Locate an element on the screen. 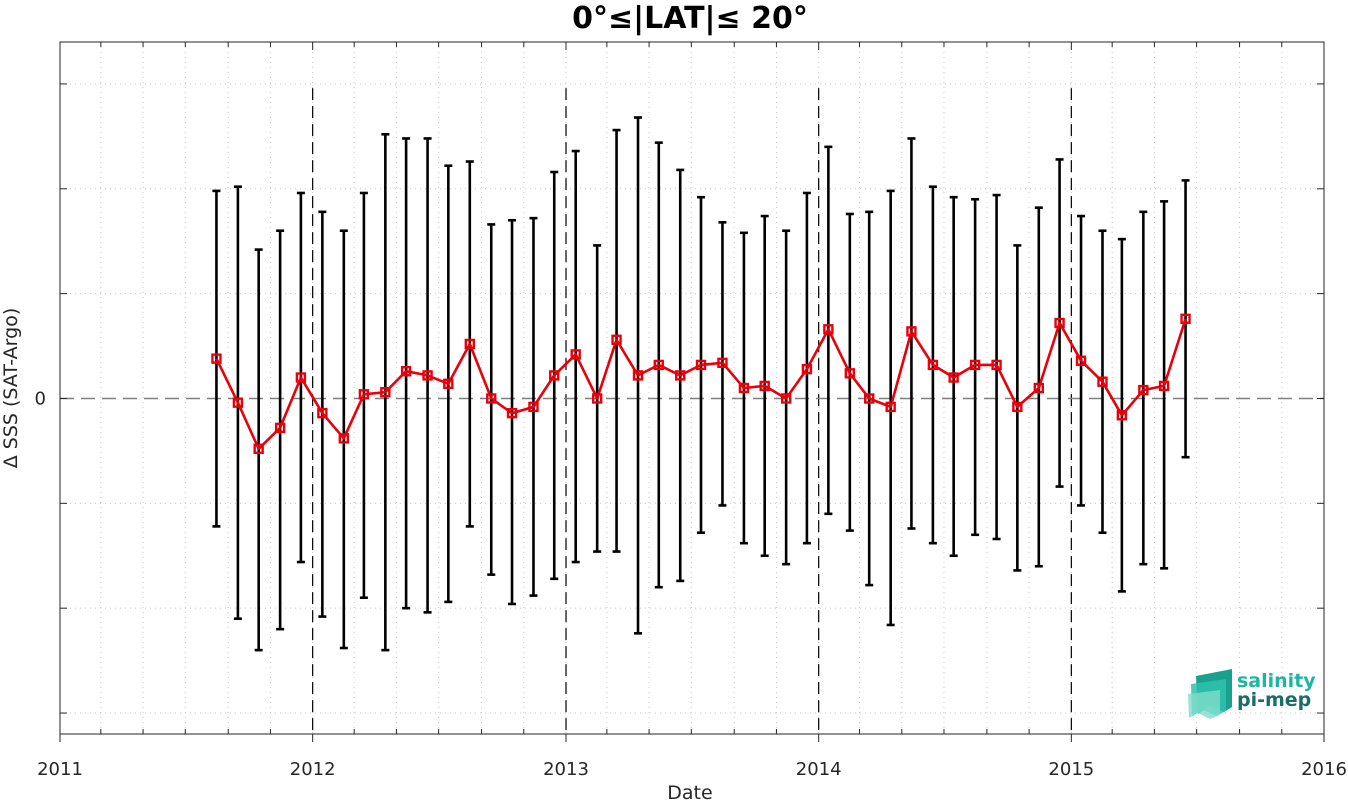 The height and width of the screenshot is (801, 1348). chart-title: 0°≤|LAT|≤ 20° is located at coordinates (690, 18).